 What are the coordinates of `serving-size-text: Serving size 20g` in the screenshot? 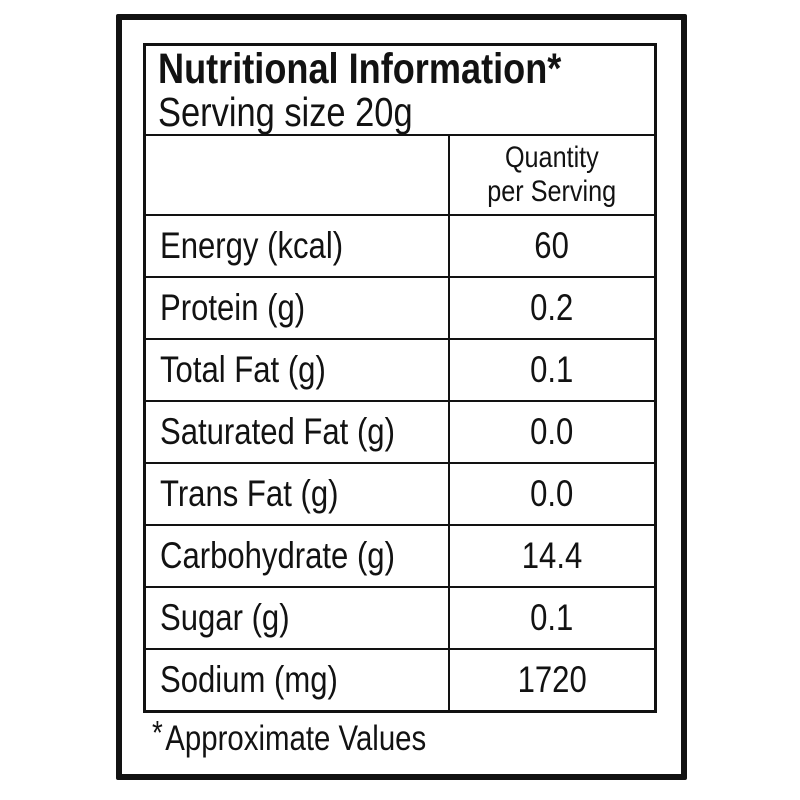 It's located at (285, 112).